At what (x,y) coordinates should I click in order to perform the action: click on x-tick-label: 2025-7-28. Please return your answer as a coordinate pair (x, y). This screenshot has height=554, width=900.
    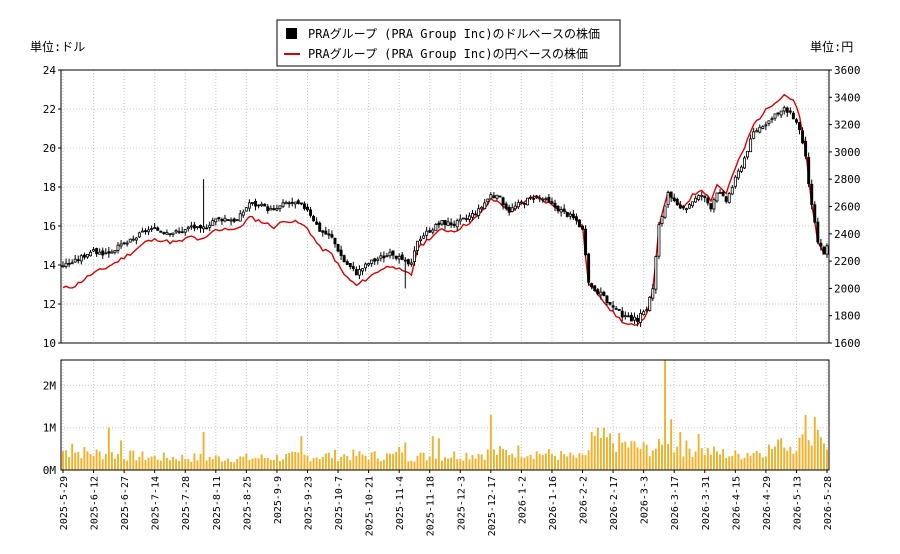
    Looking at the image, I should click on (186, 503).